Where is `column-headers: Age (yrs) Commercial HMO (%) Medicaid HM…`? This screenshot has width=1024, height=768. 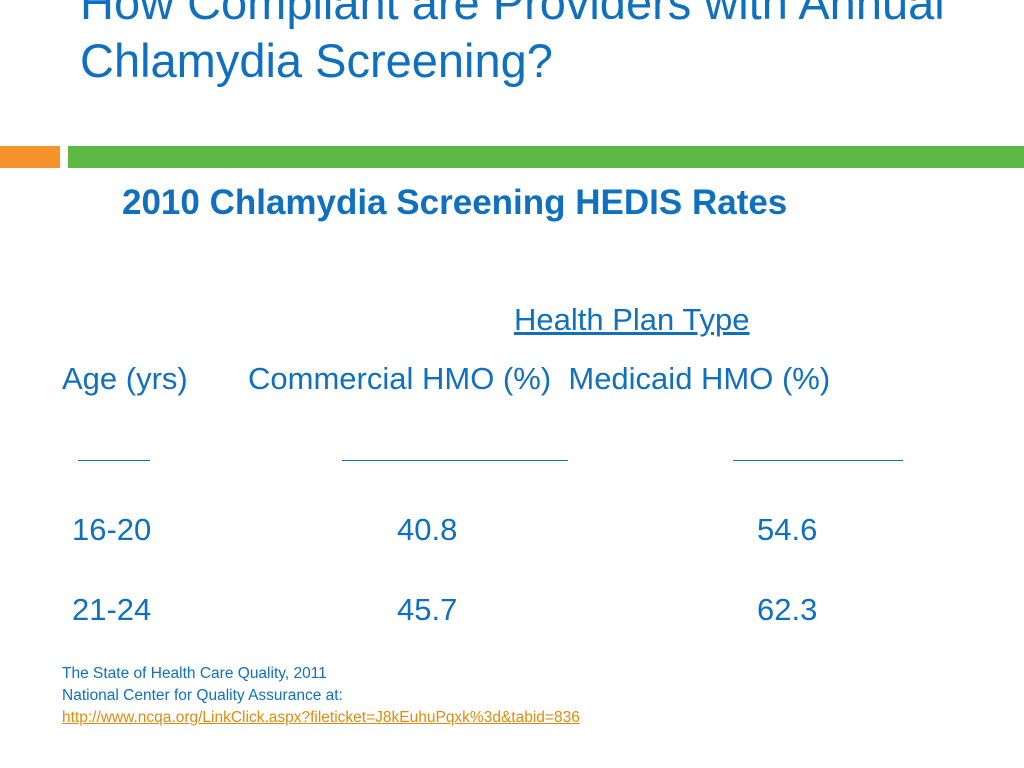 column-headers: Age (yrs) Commercial HMO (%) Medicaid HM… is located at coordinates (446, 378).